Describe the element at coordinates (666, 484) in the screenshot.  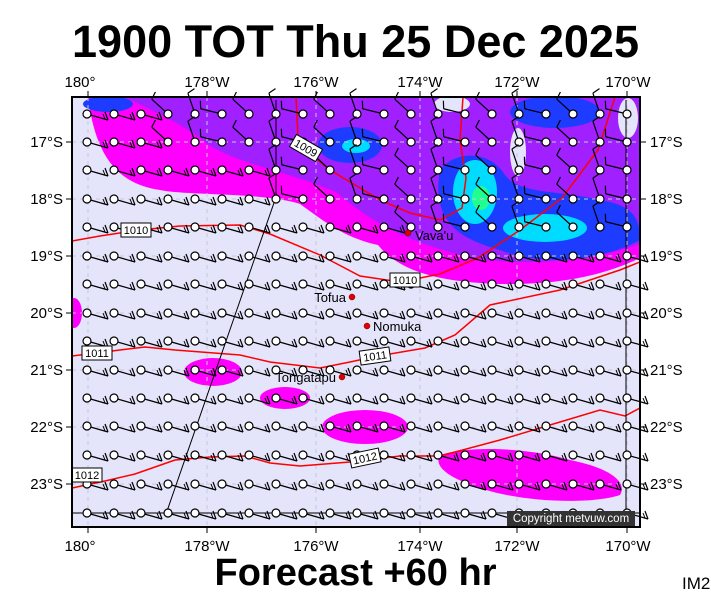
I see `lat-label-right: 23°S` at that location.